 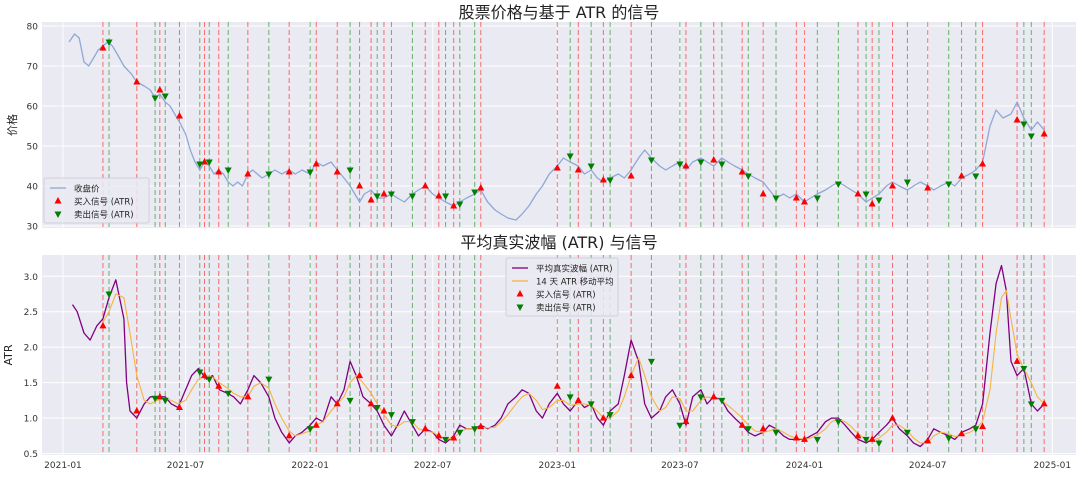 I want to click on price-legend-label: 买入信号 (ATR), so click(x=104, y=202).